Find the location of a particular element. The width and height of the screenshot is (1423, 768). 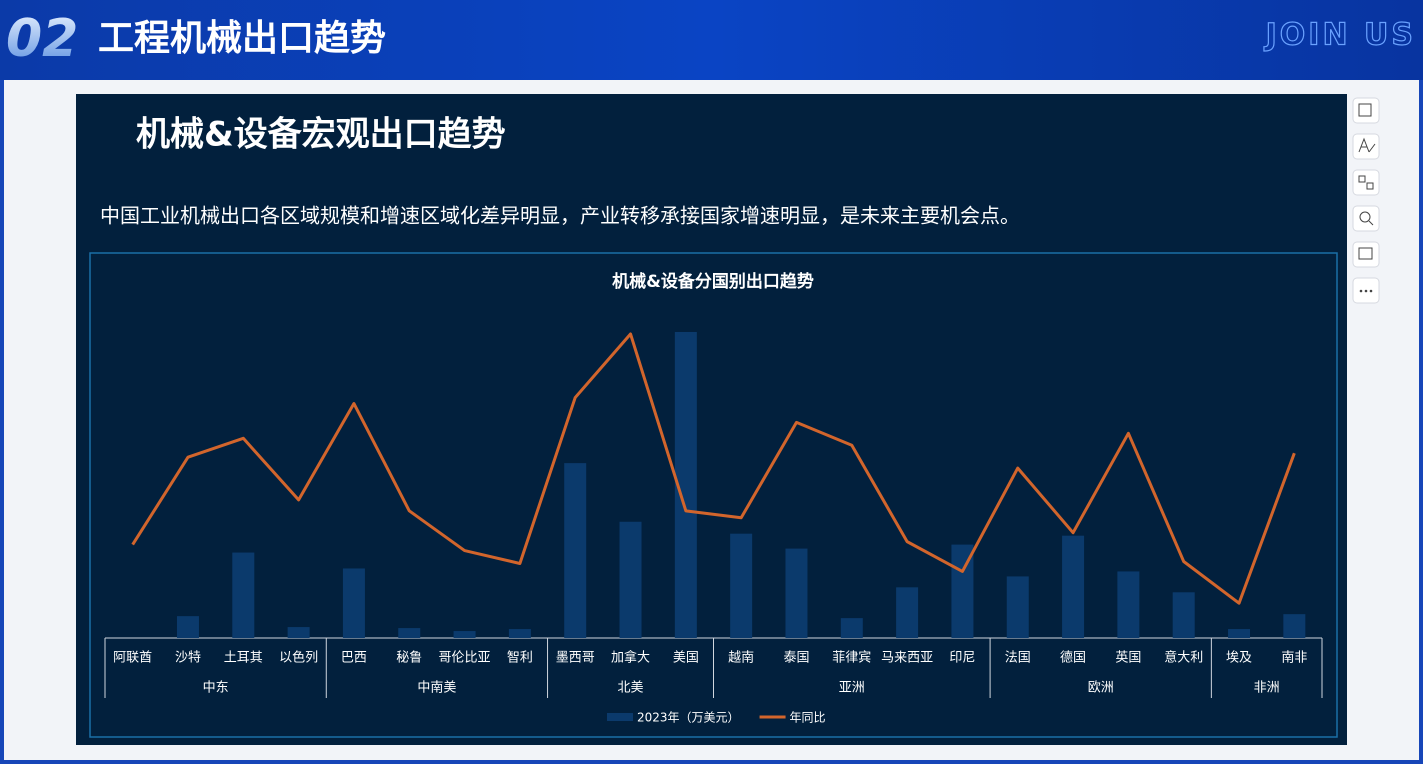

x-tick-label: 土耳其 is located at coordinates (243, 658).